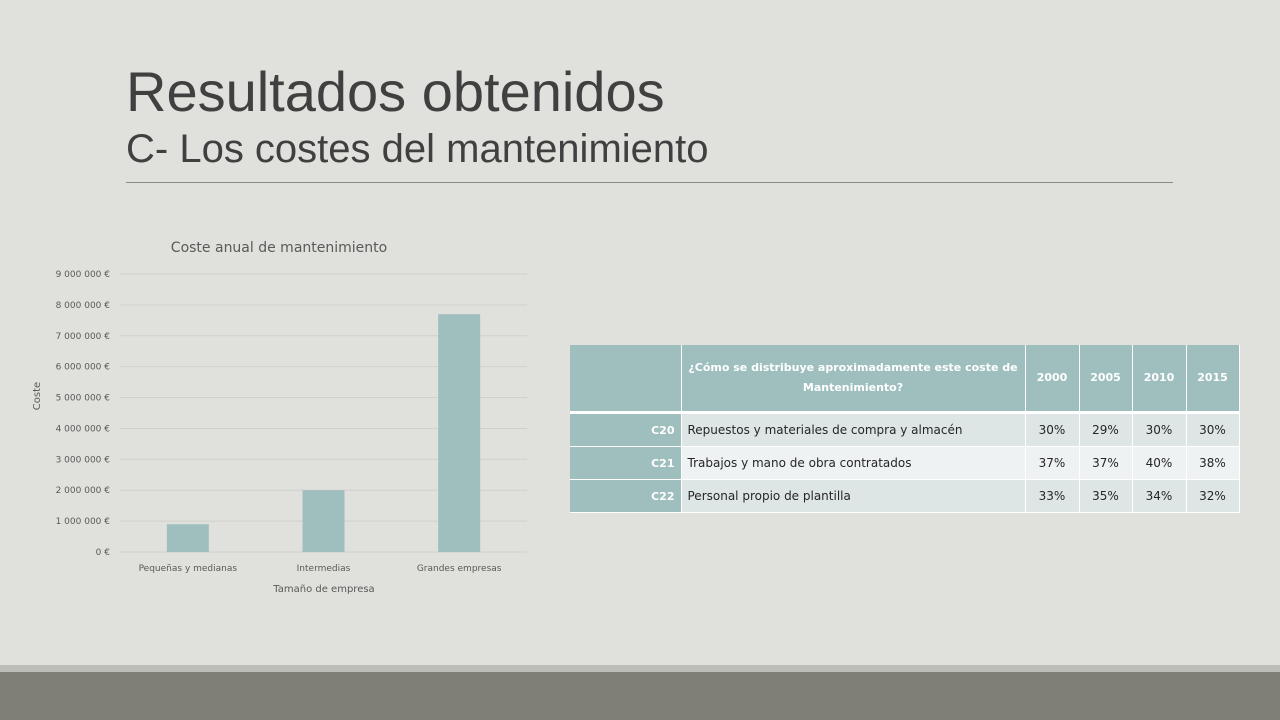 The height and width of the screenshot is (720, 1280). What do you see at coordinates (83, 491) in the screenshot?
I see `y-tick-label: 2 000 000 €` at bounding box center [83, 491].